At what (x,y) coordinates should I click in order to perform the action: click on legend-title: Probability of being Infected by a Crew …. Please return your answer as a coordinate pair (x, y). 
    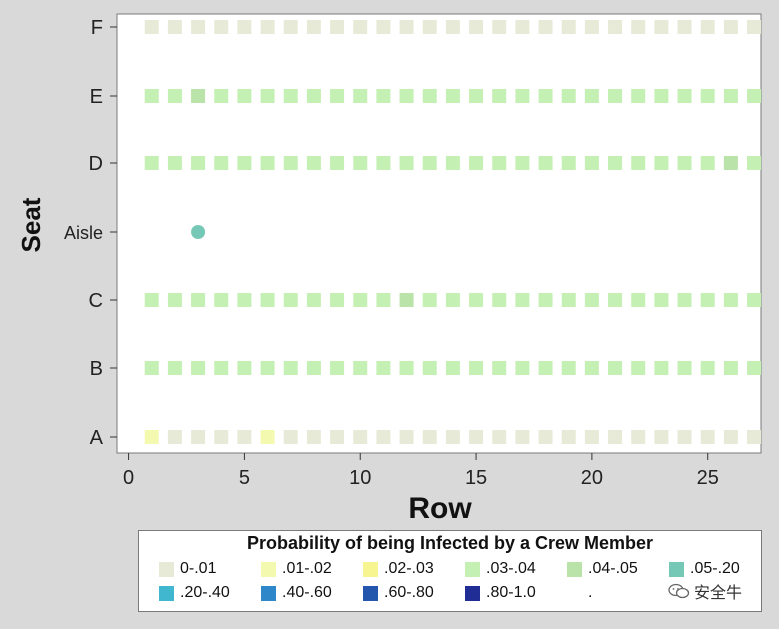
    Looking at the image, I should click on (450, 543).